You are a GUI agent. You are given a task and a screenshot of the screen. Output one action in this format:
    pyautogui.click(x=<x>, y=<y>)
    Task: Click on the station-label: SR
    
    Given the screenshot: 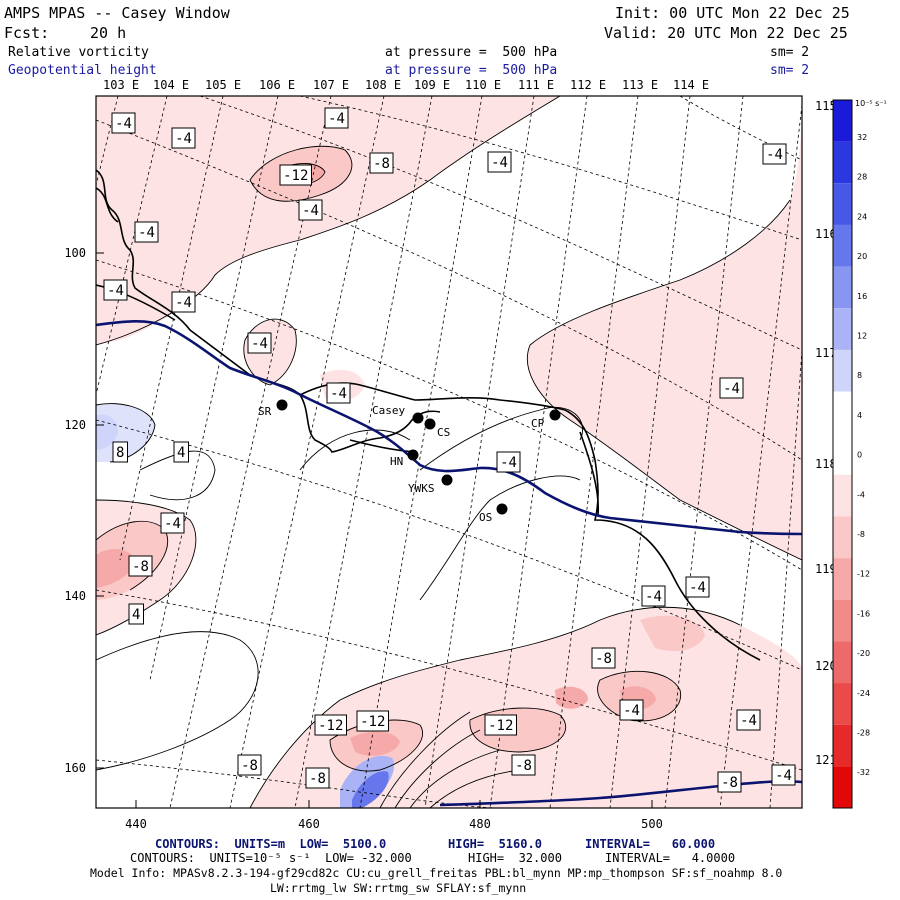 What is the action you would take?
    pyautogui.click(x=265, y=411)
    